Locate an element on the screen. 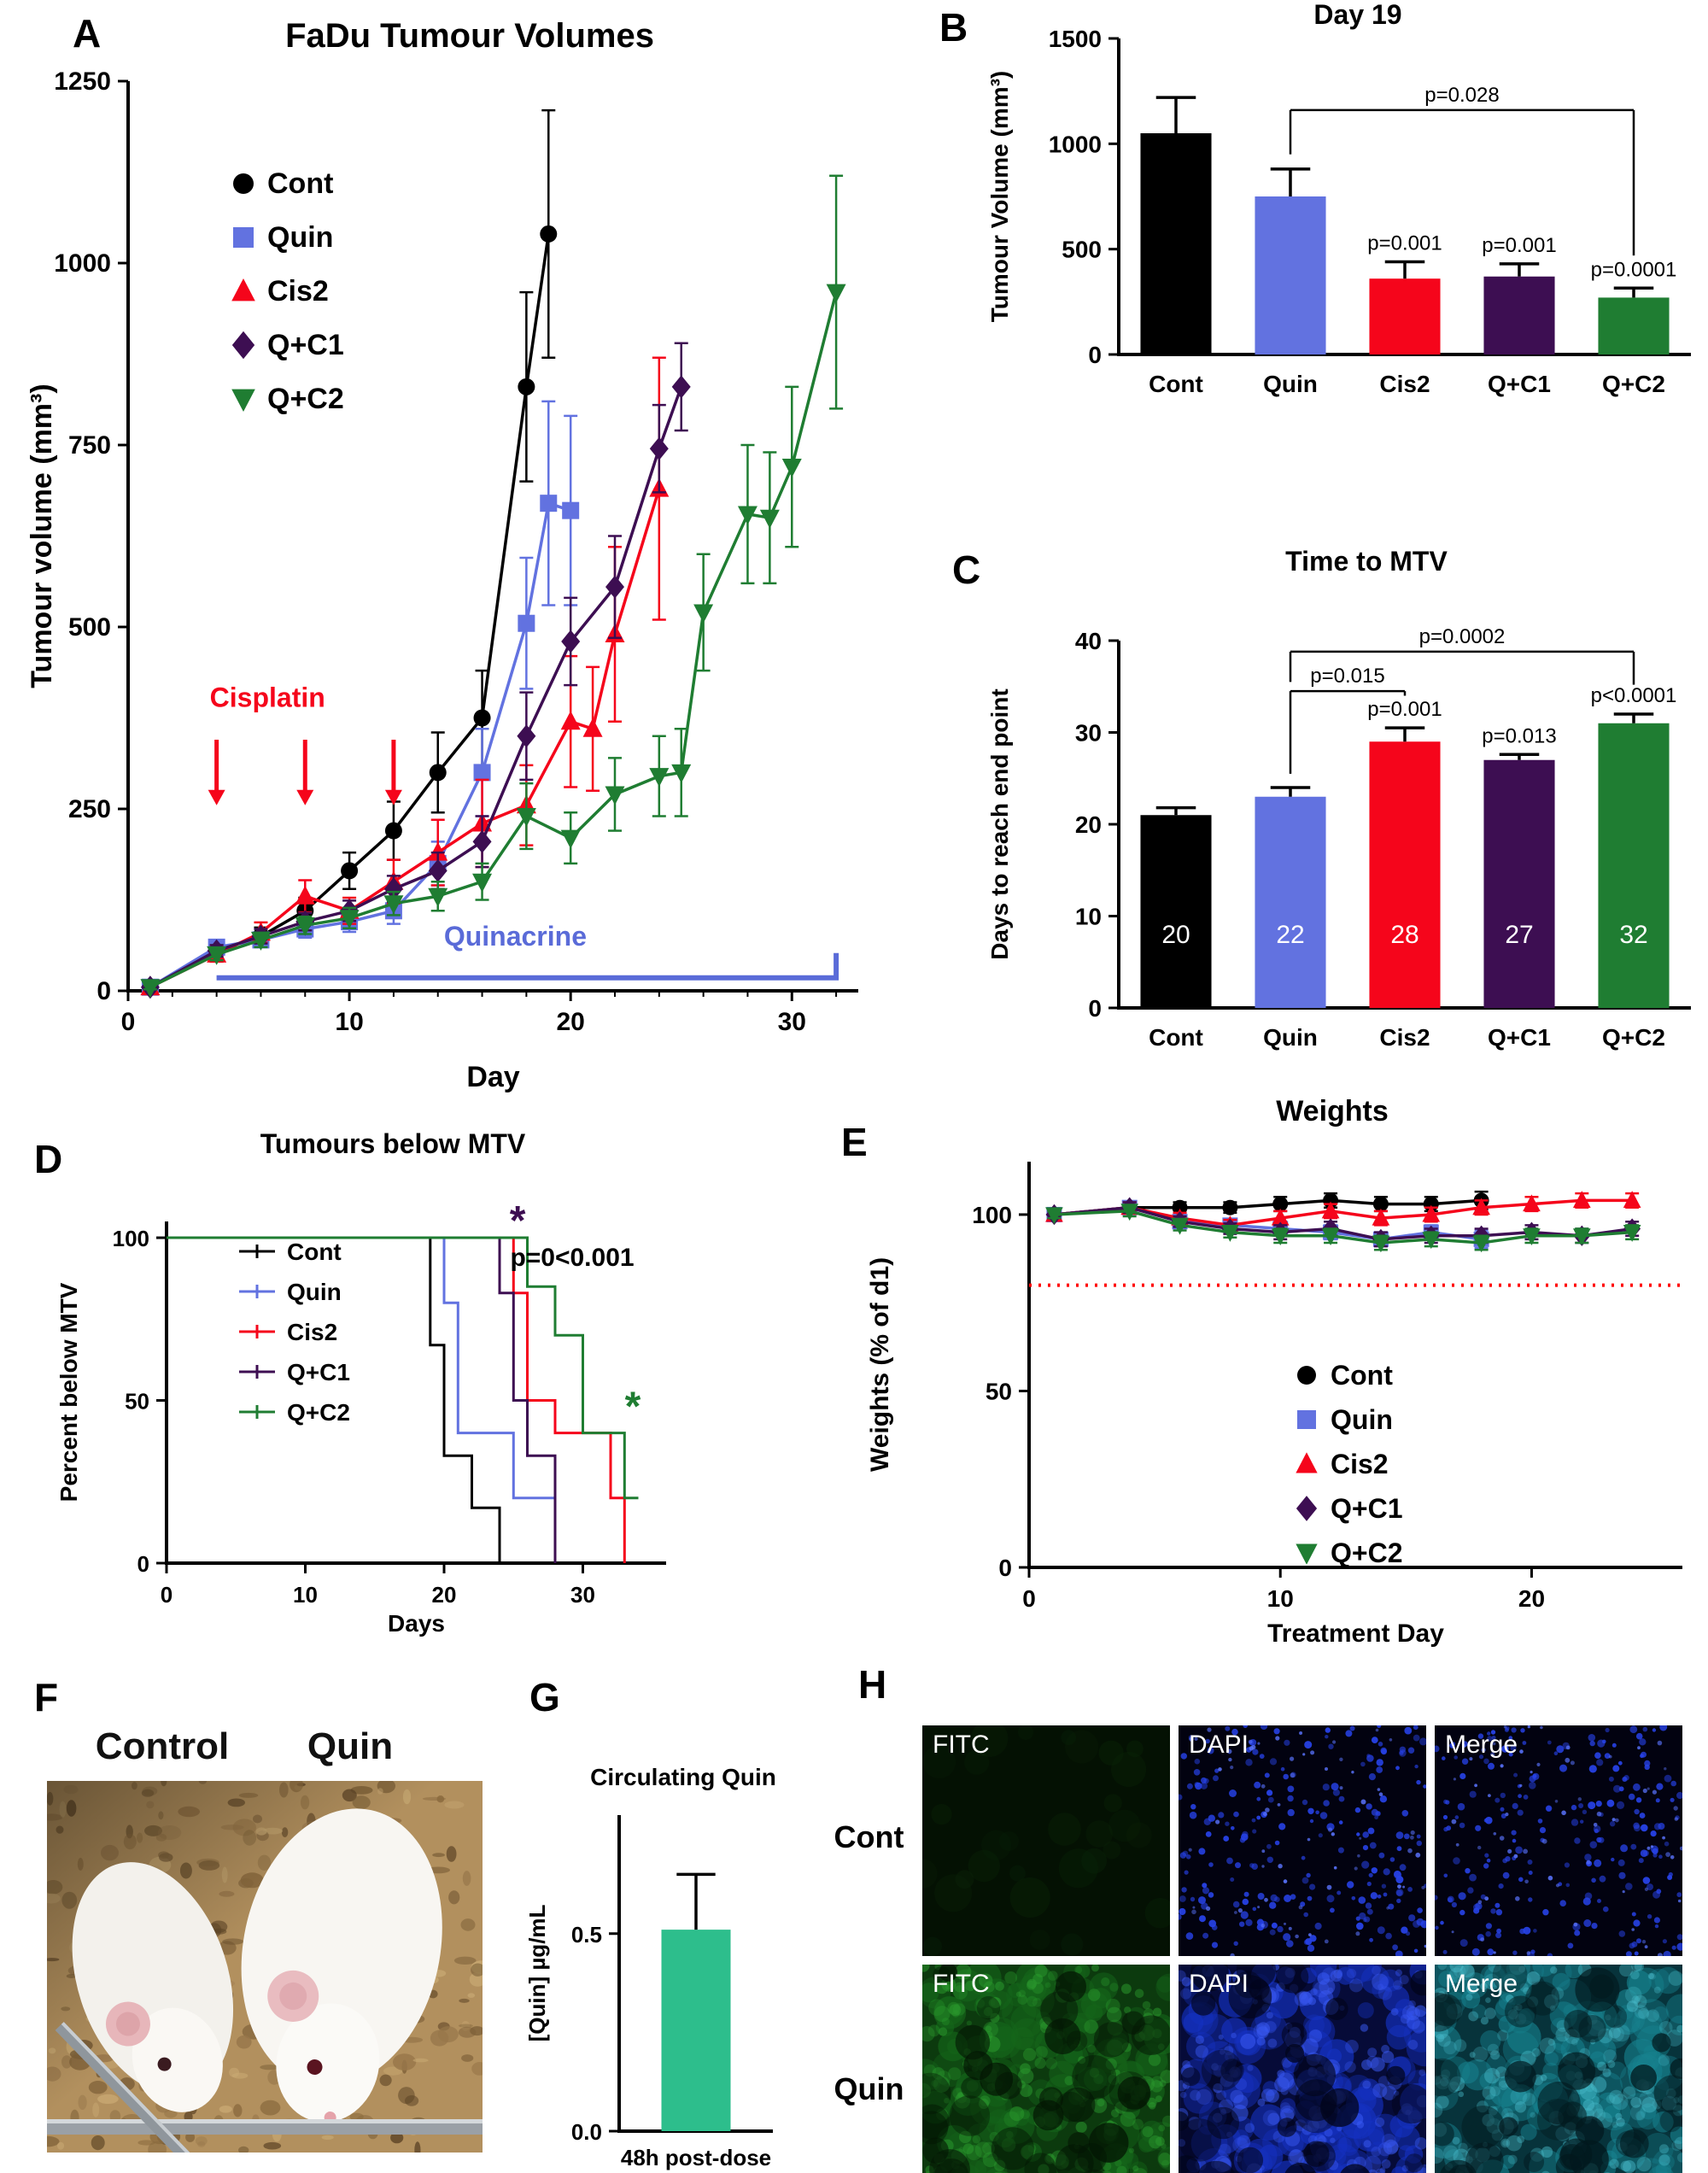  svg-text: 1000 is located at coordinates (82, 263).